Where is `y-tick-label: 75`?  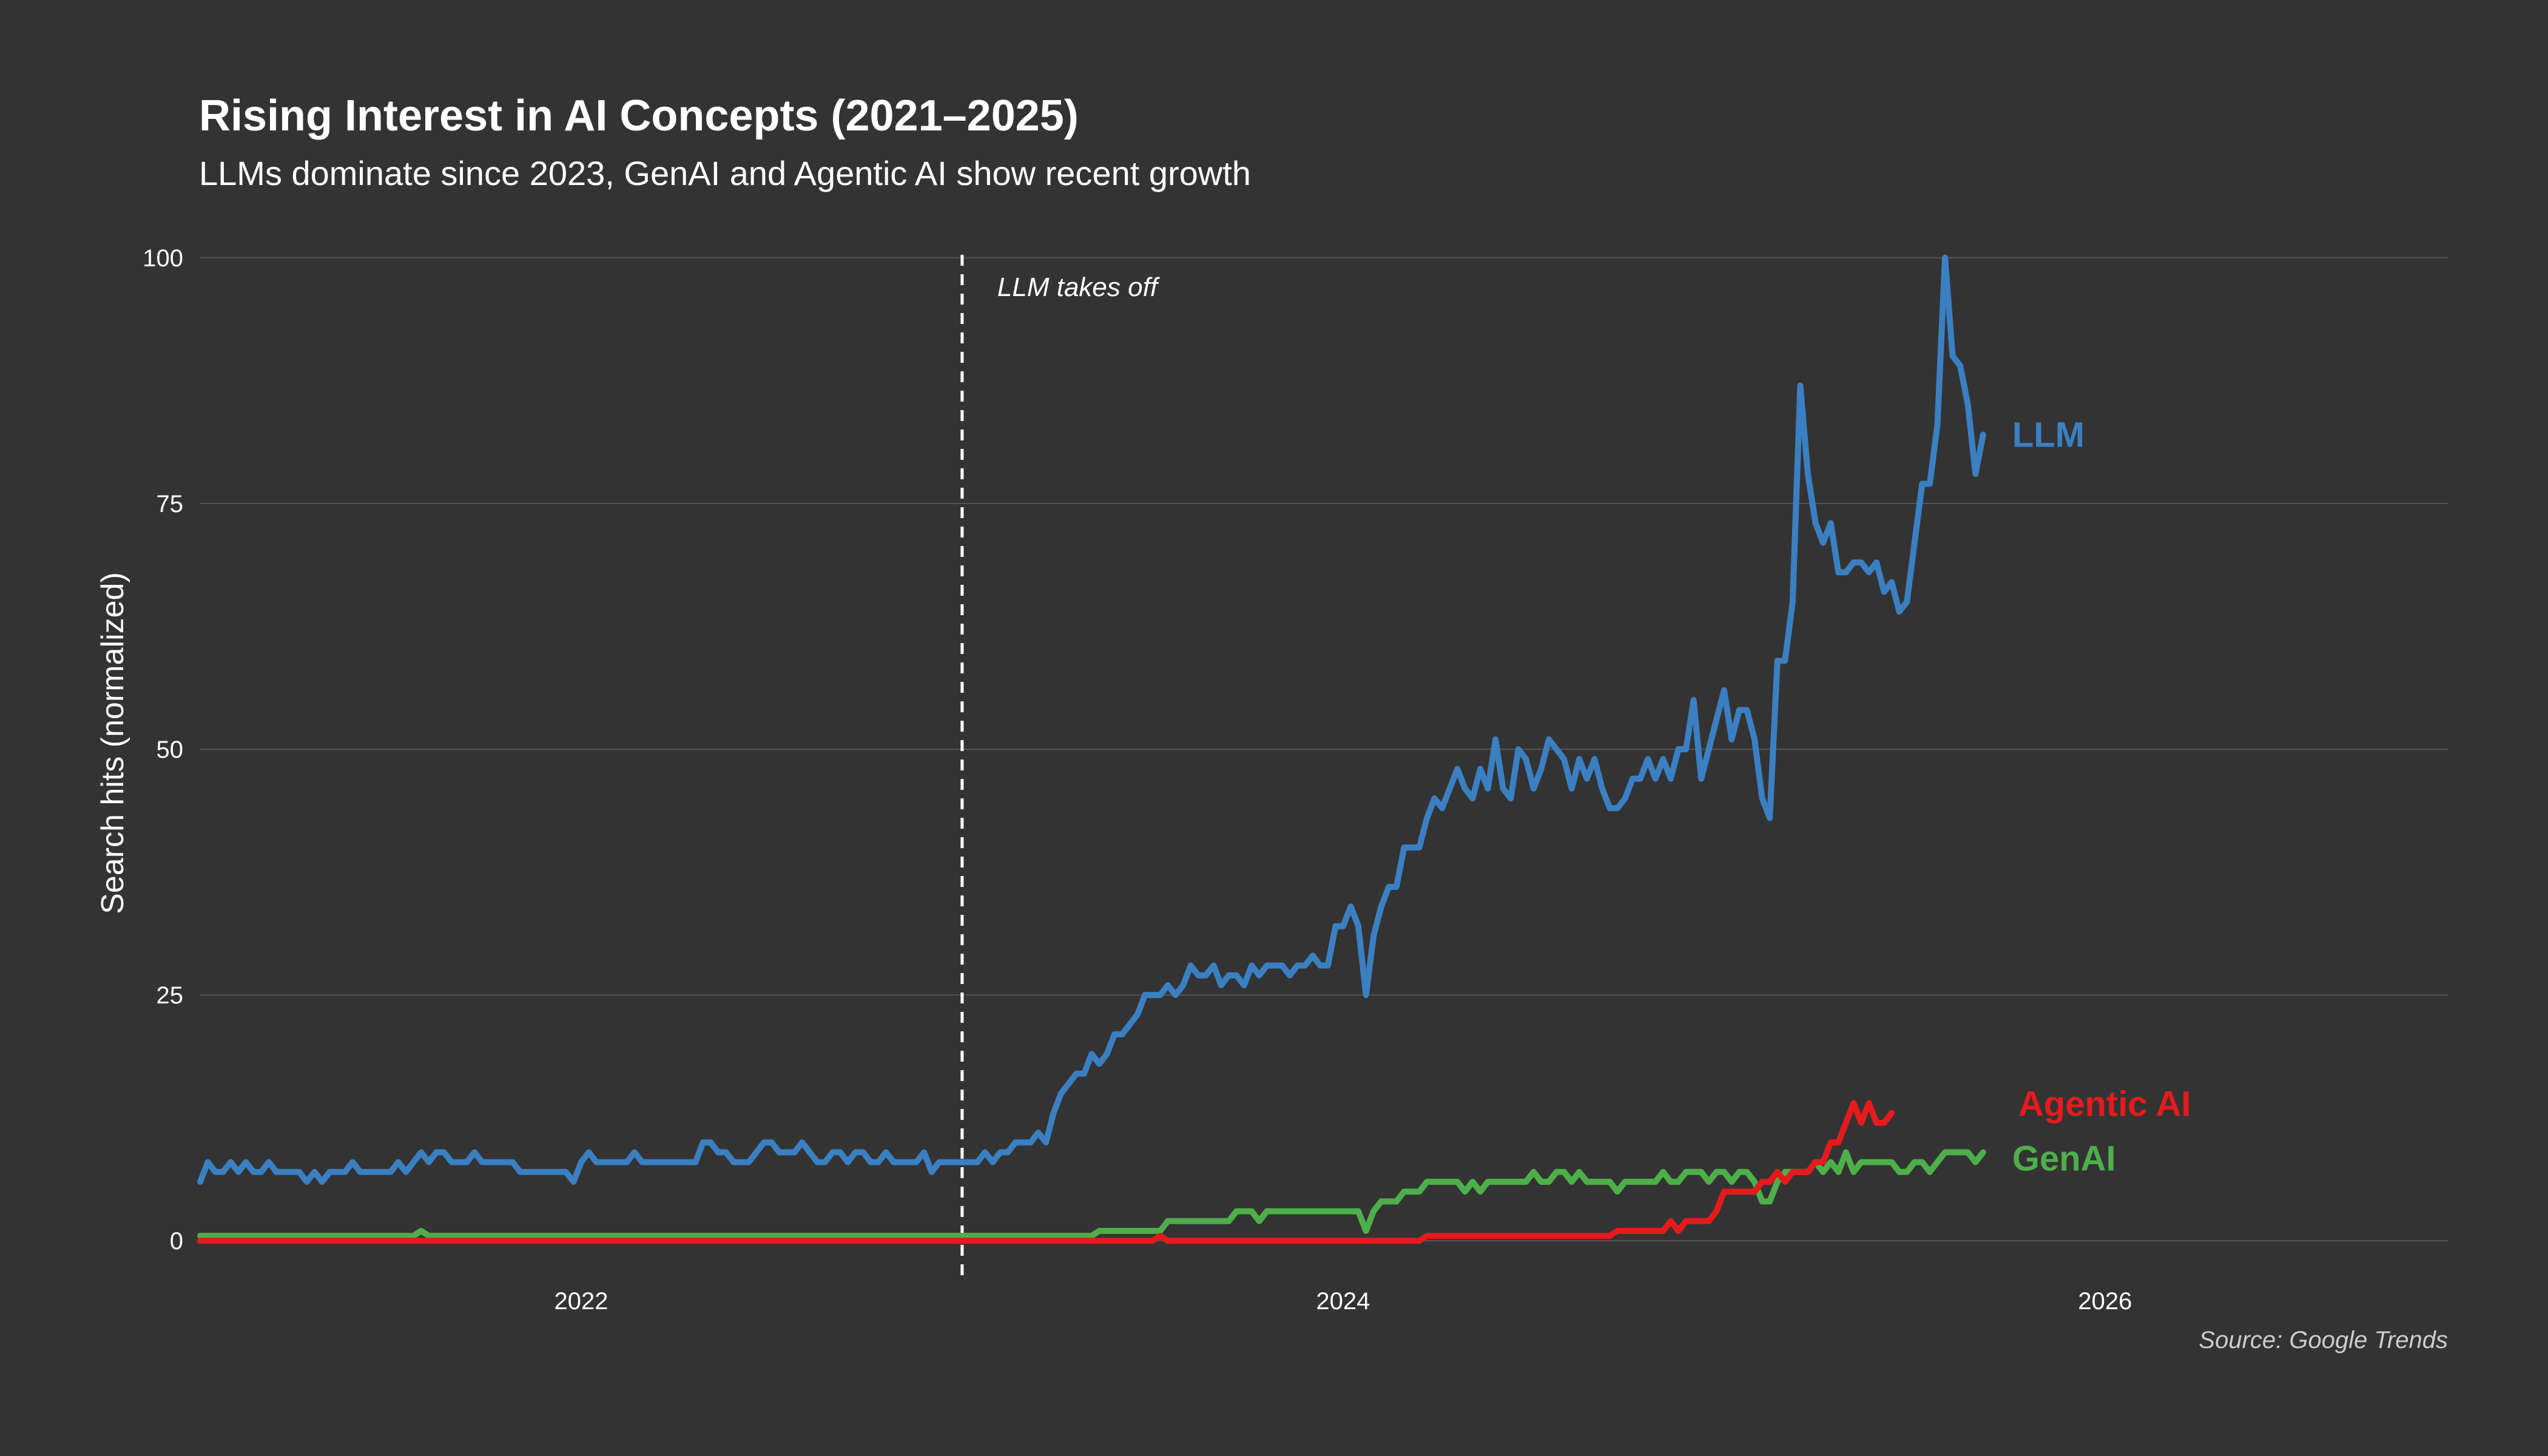
y-tick-label: 75 is located at coordinates (170, 504).